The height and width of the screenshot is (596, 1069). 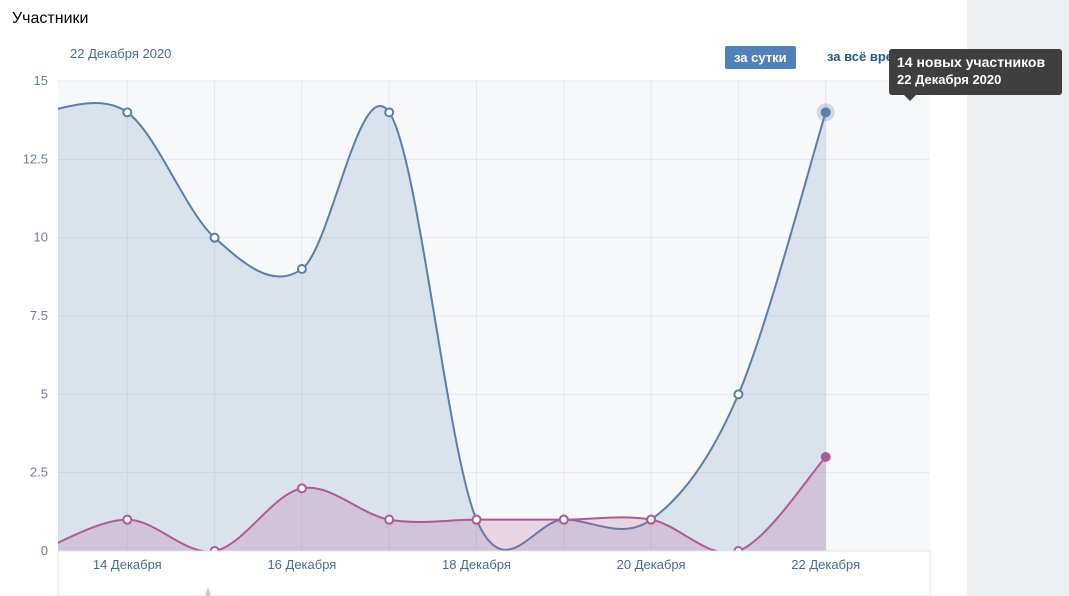 I want to click on y-tick-label: 10, so click(x=41, y=237).